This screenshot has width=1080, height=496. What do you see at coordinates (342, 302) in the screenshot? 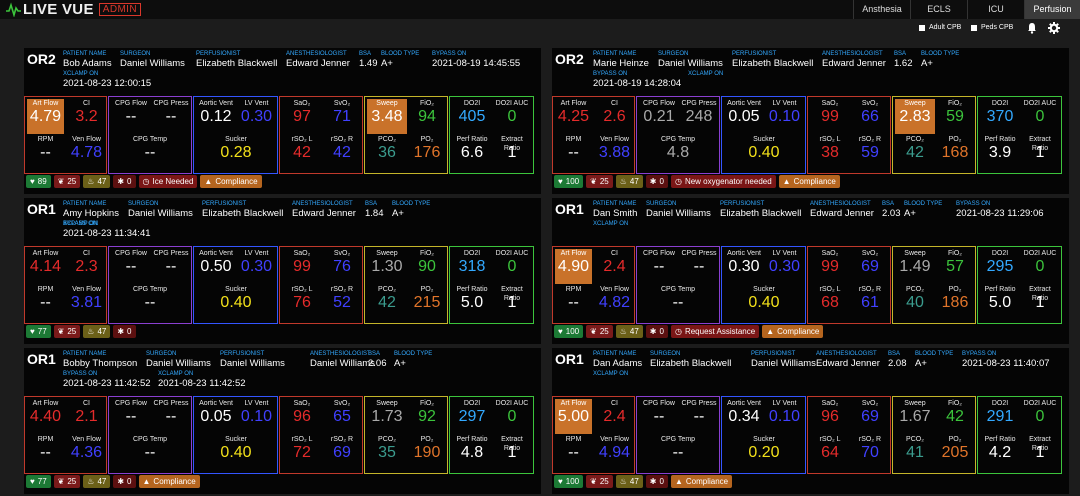
I see `metric-rso2-r: rSO₂ R 52` at bounding box center [342, 302].